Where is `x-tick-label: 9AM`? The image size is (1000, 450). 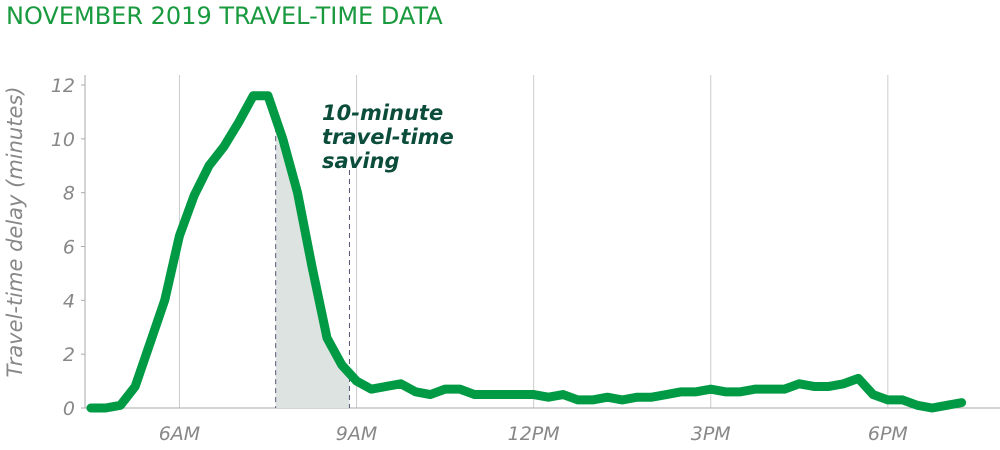
x-tick-label: 9AM is located at coordinates (356, 434).